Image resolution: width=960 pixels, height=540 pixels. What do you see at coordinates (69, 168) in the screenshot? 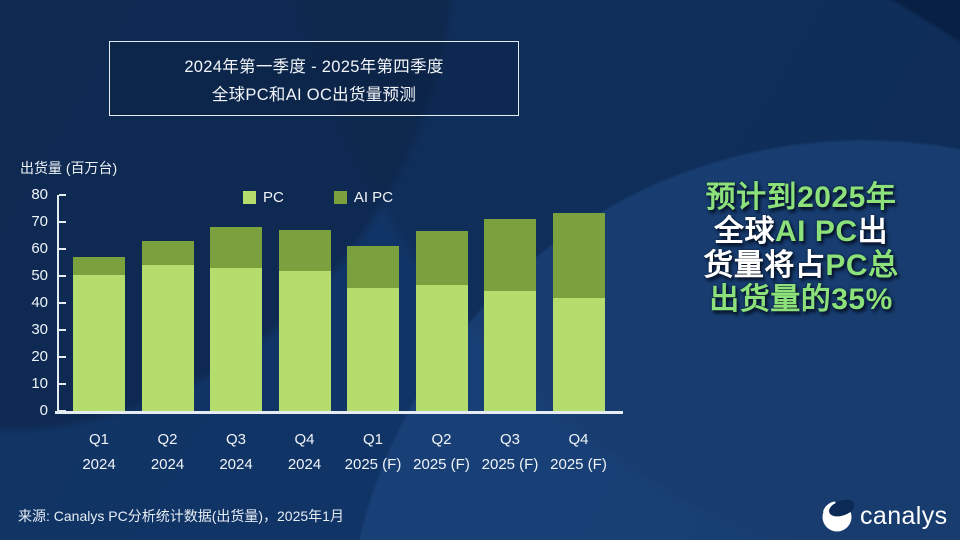
I see `y-axis-title: 出货量 (百万台)` at bounding box center [69, 168].